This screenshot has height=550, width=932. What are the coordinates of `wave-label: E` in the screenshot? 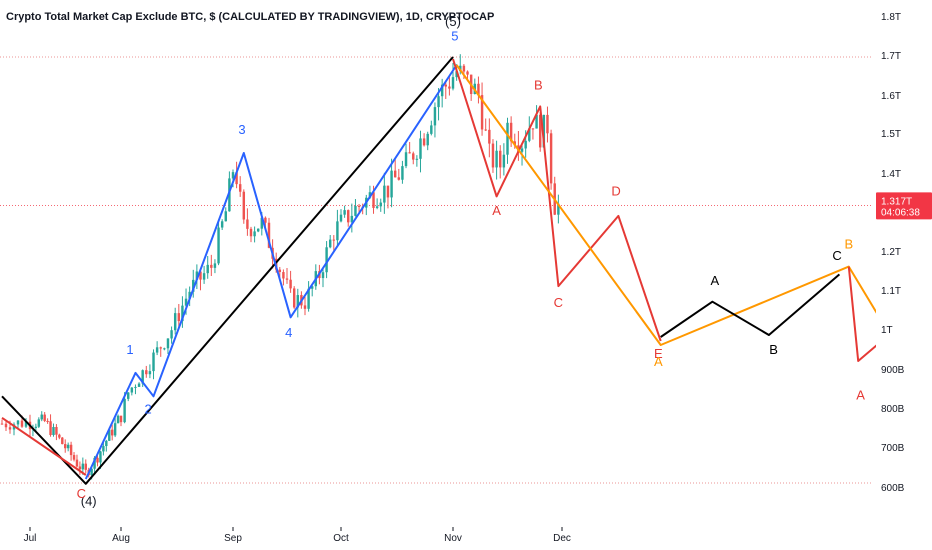 It's located at (658, 353).